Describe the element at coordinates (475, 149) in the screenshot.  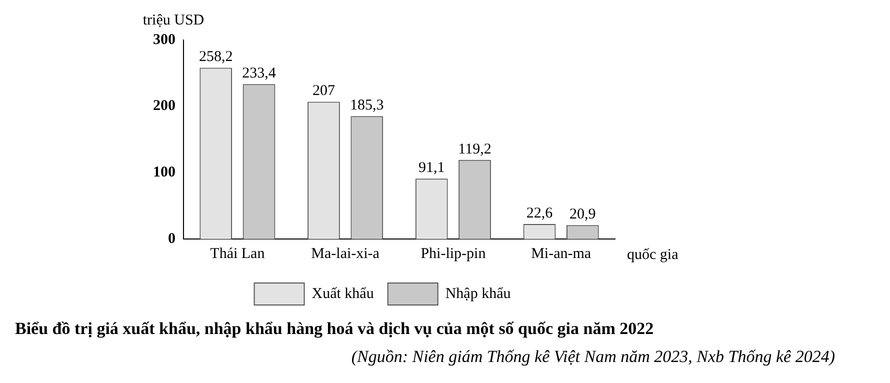
I see `data-label: 119,2` at that location.